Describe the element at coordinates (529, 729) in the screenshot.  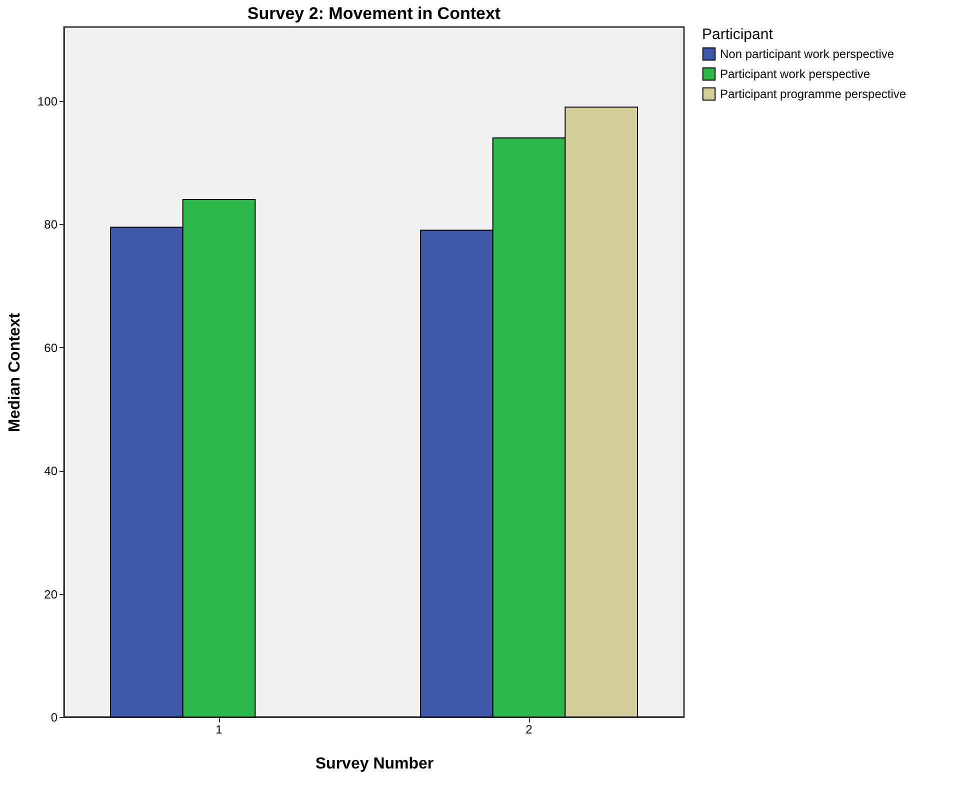
I see `x-tick-label: 2` at that location.